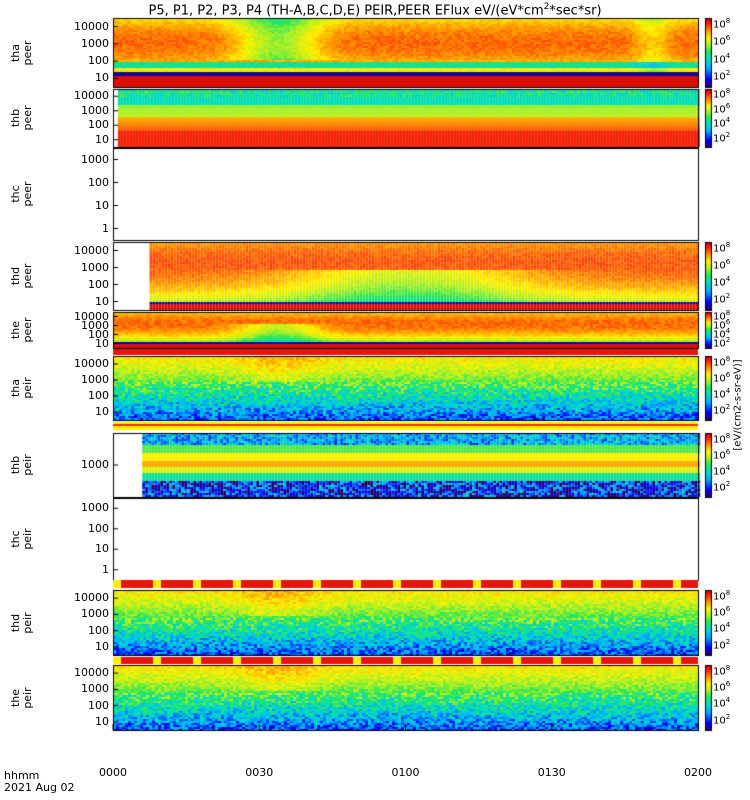  I want to click on panel-ylabel-thd-peir: thd peir, so click(21, 623).